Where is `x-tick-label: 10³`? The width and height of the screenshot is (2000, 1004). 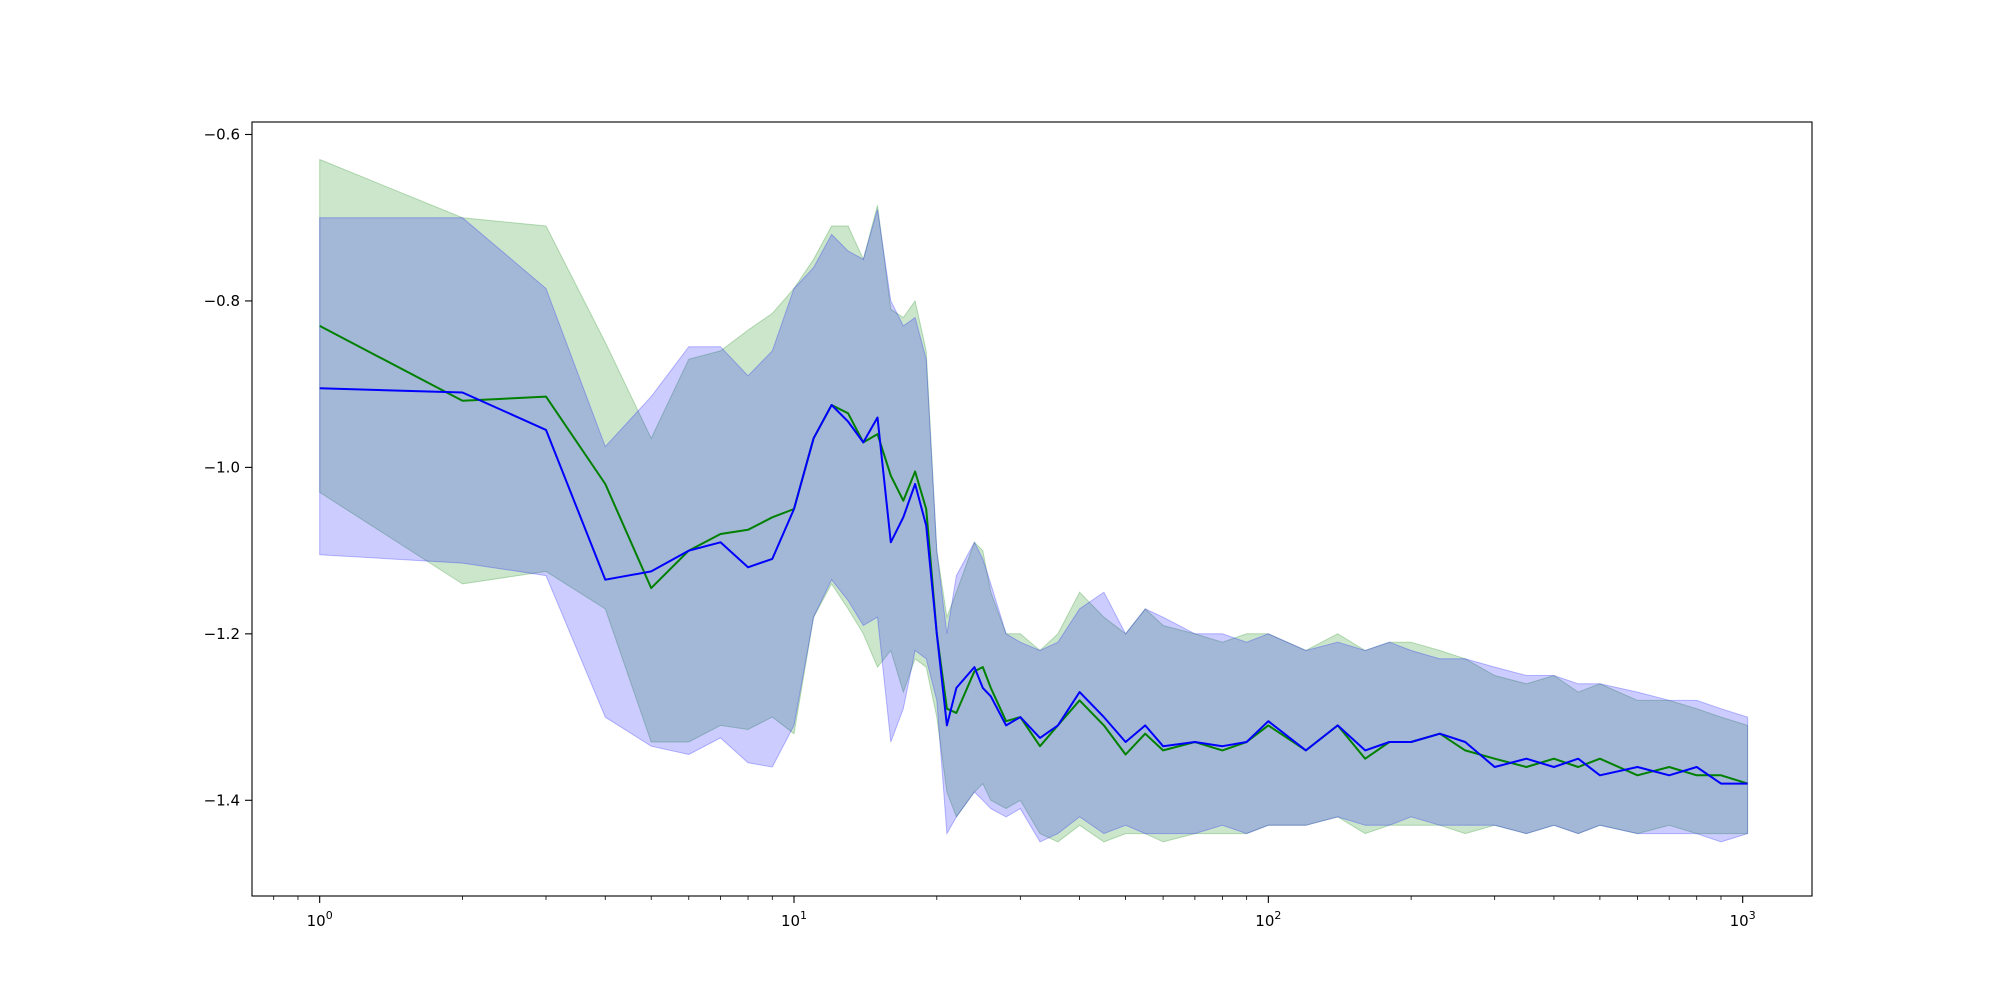 x-tick-label: 10³ is located at coordinates (1743, 919).